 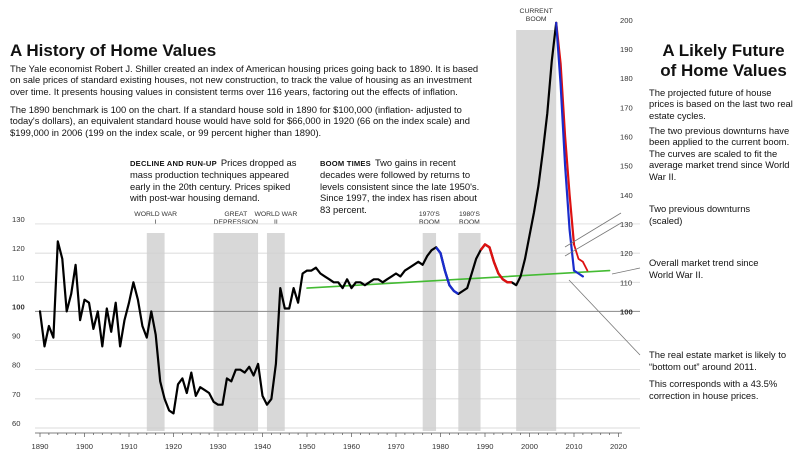 What do you see at coordinates (156, 222) in the screenshot?
I see `band-label-0-1: I` at bounding box center [156, 222].